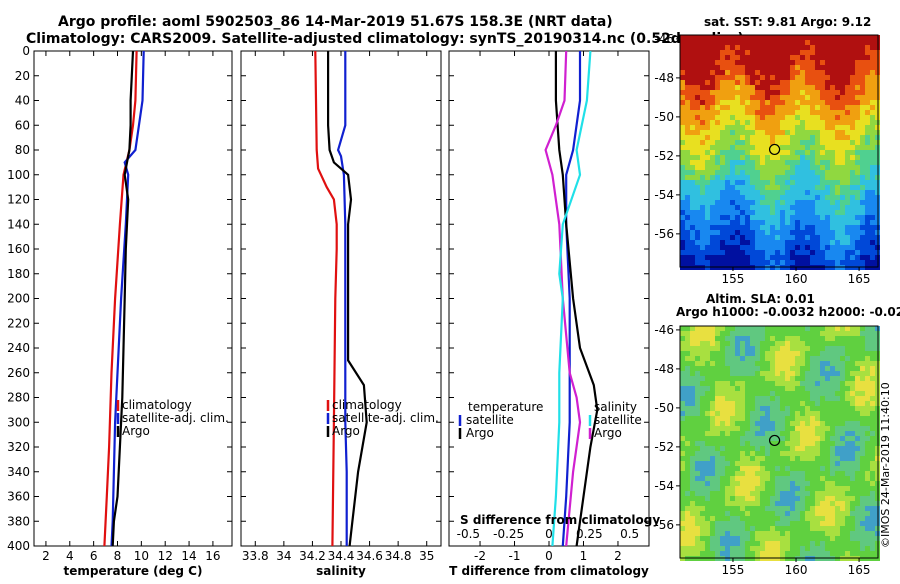  Describe the element at coordinates (589, 534) in the screenshot. I see `top-x-tick-label: 0.25` at that location.